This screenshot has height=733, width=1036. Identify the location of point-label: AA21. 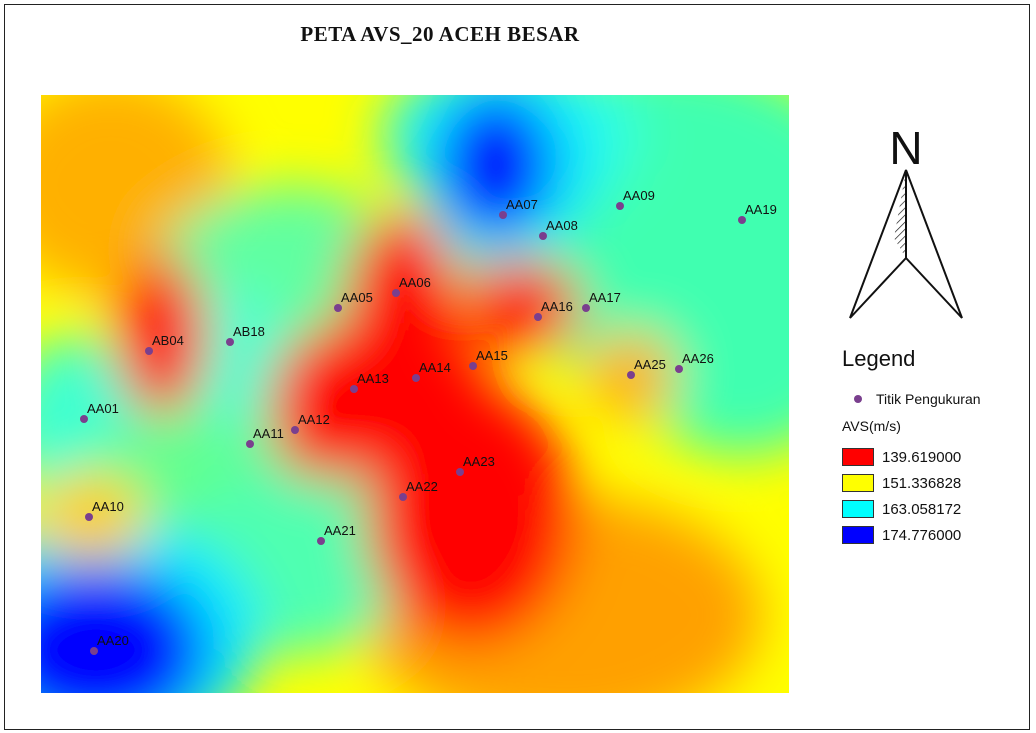
(340, 530).